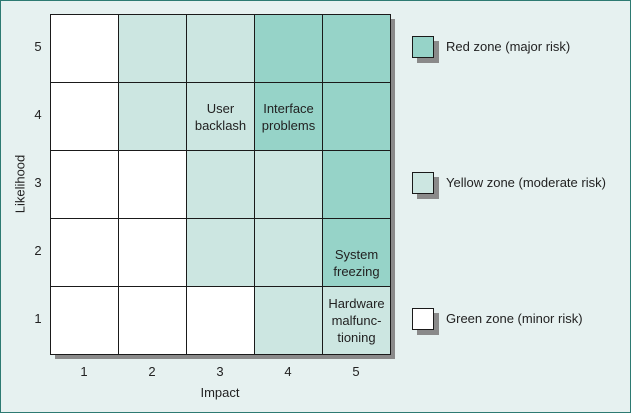 Image resolution: width=631 pixels, height=413 pixels. What do you see at coordinates (356, 371) in the screenshot?
I see `x-tick-label: 5` at bounding box center [356, 371].